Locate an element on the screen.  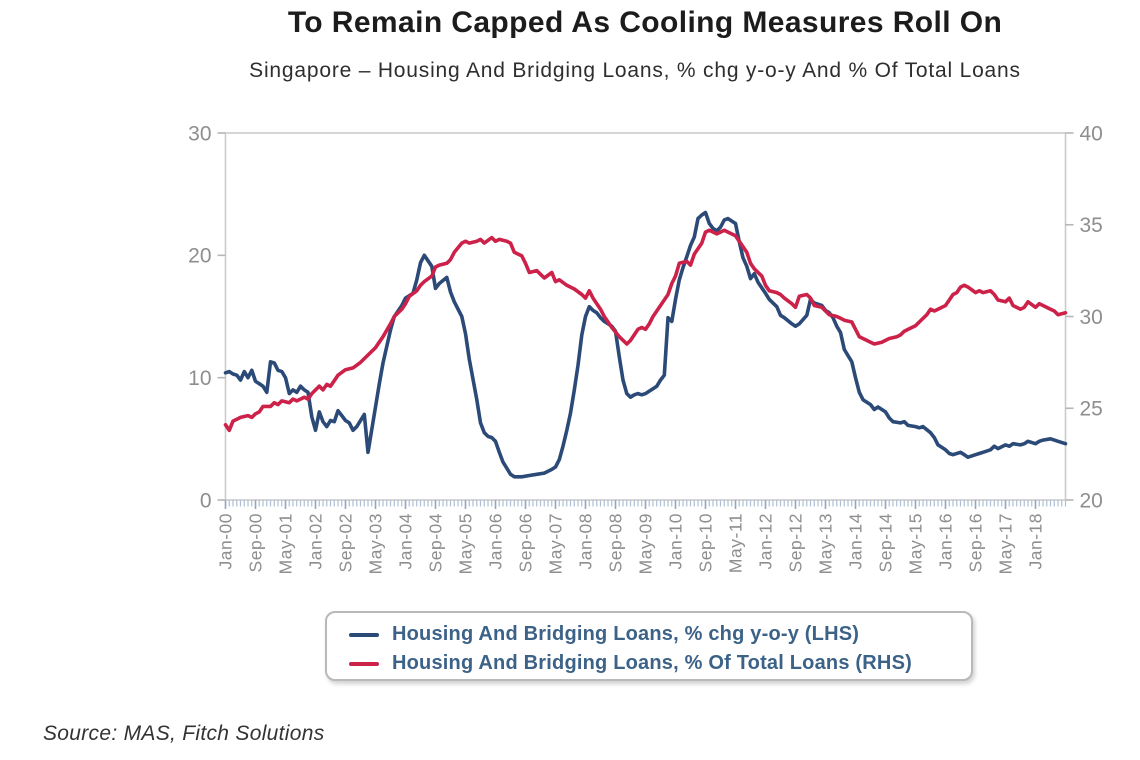
x-tick-label: Sep-00 is located at coordinates (256, 542).